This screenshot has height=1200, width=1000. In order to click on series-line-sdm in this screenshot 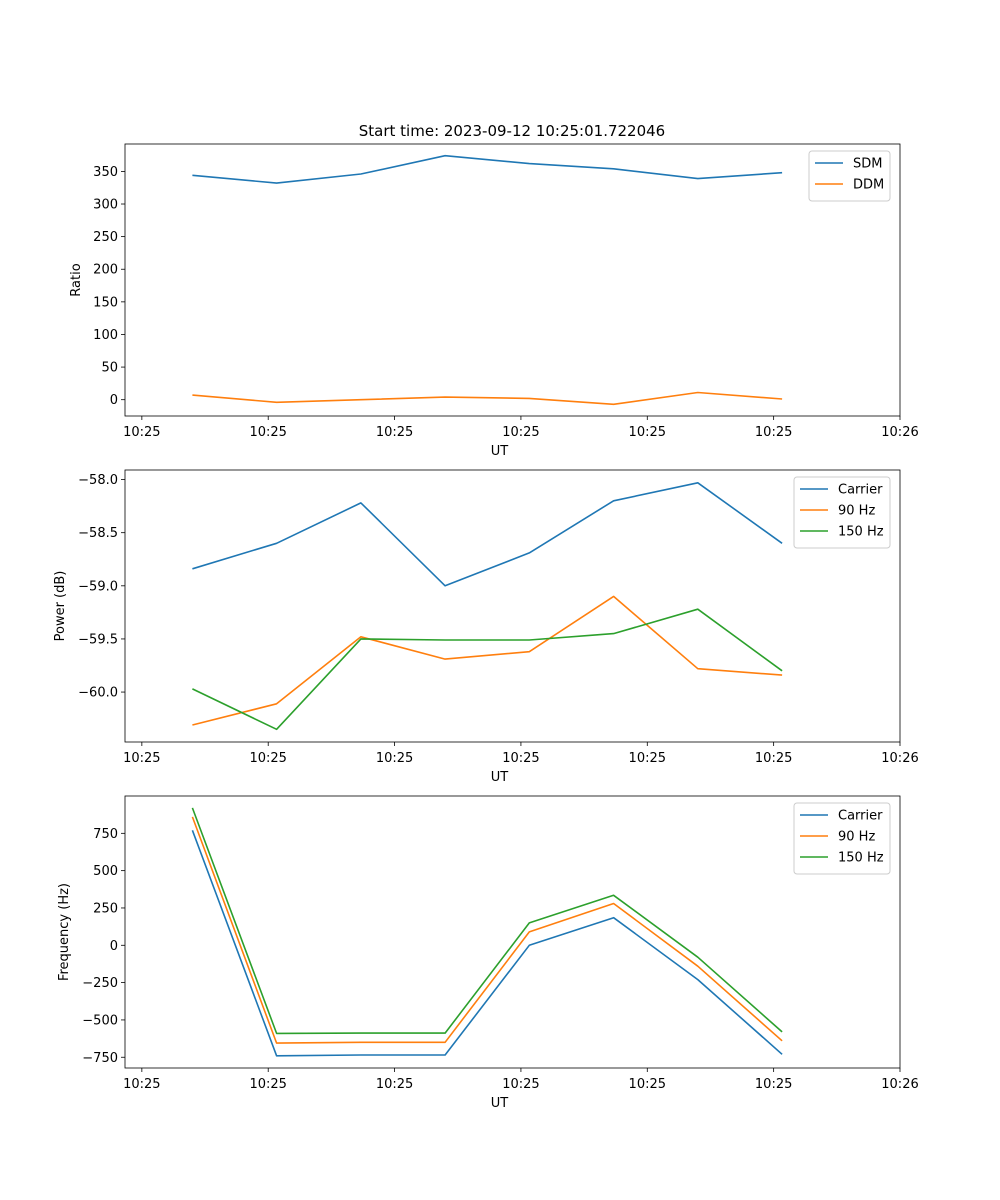, I will do `click(487, 169)`.